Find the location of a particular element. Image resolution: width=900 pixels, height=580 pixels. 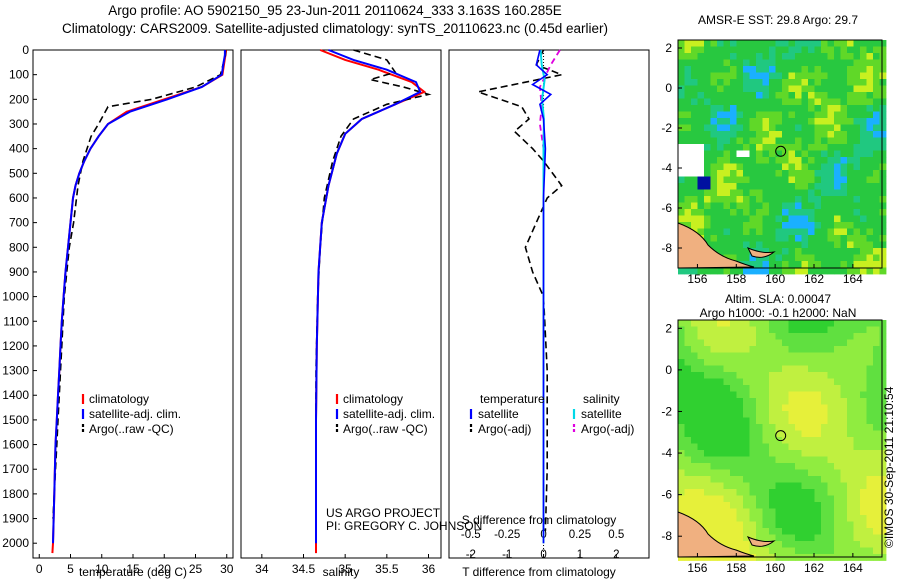

sdiff-tick-label-1: -0.25 is located at coordinates (507, 535).